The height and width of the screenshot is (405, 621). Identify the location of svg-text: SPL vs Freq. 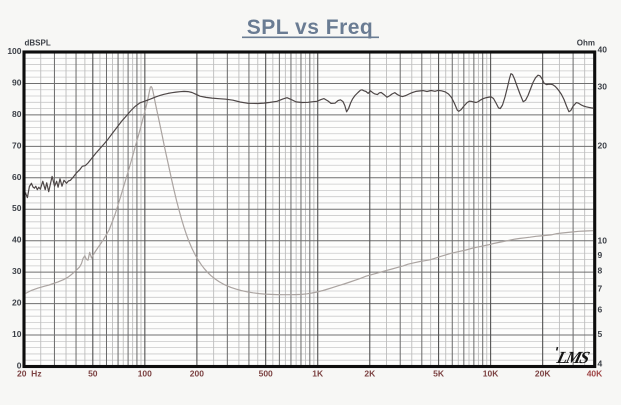
(310, 27).